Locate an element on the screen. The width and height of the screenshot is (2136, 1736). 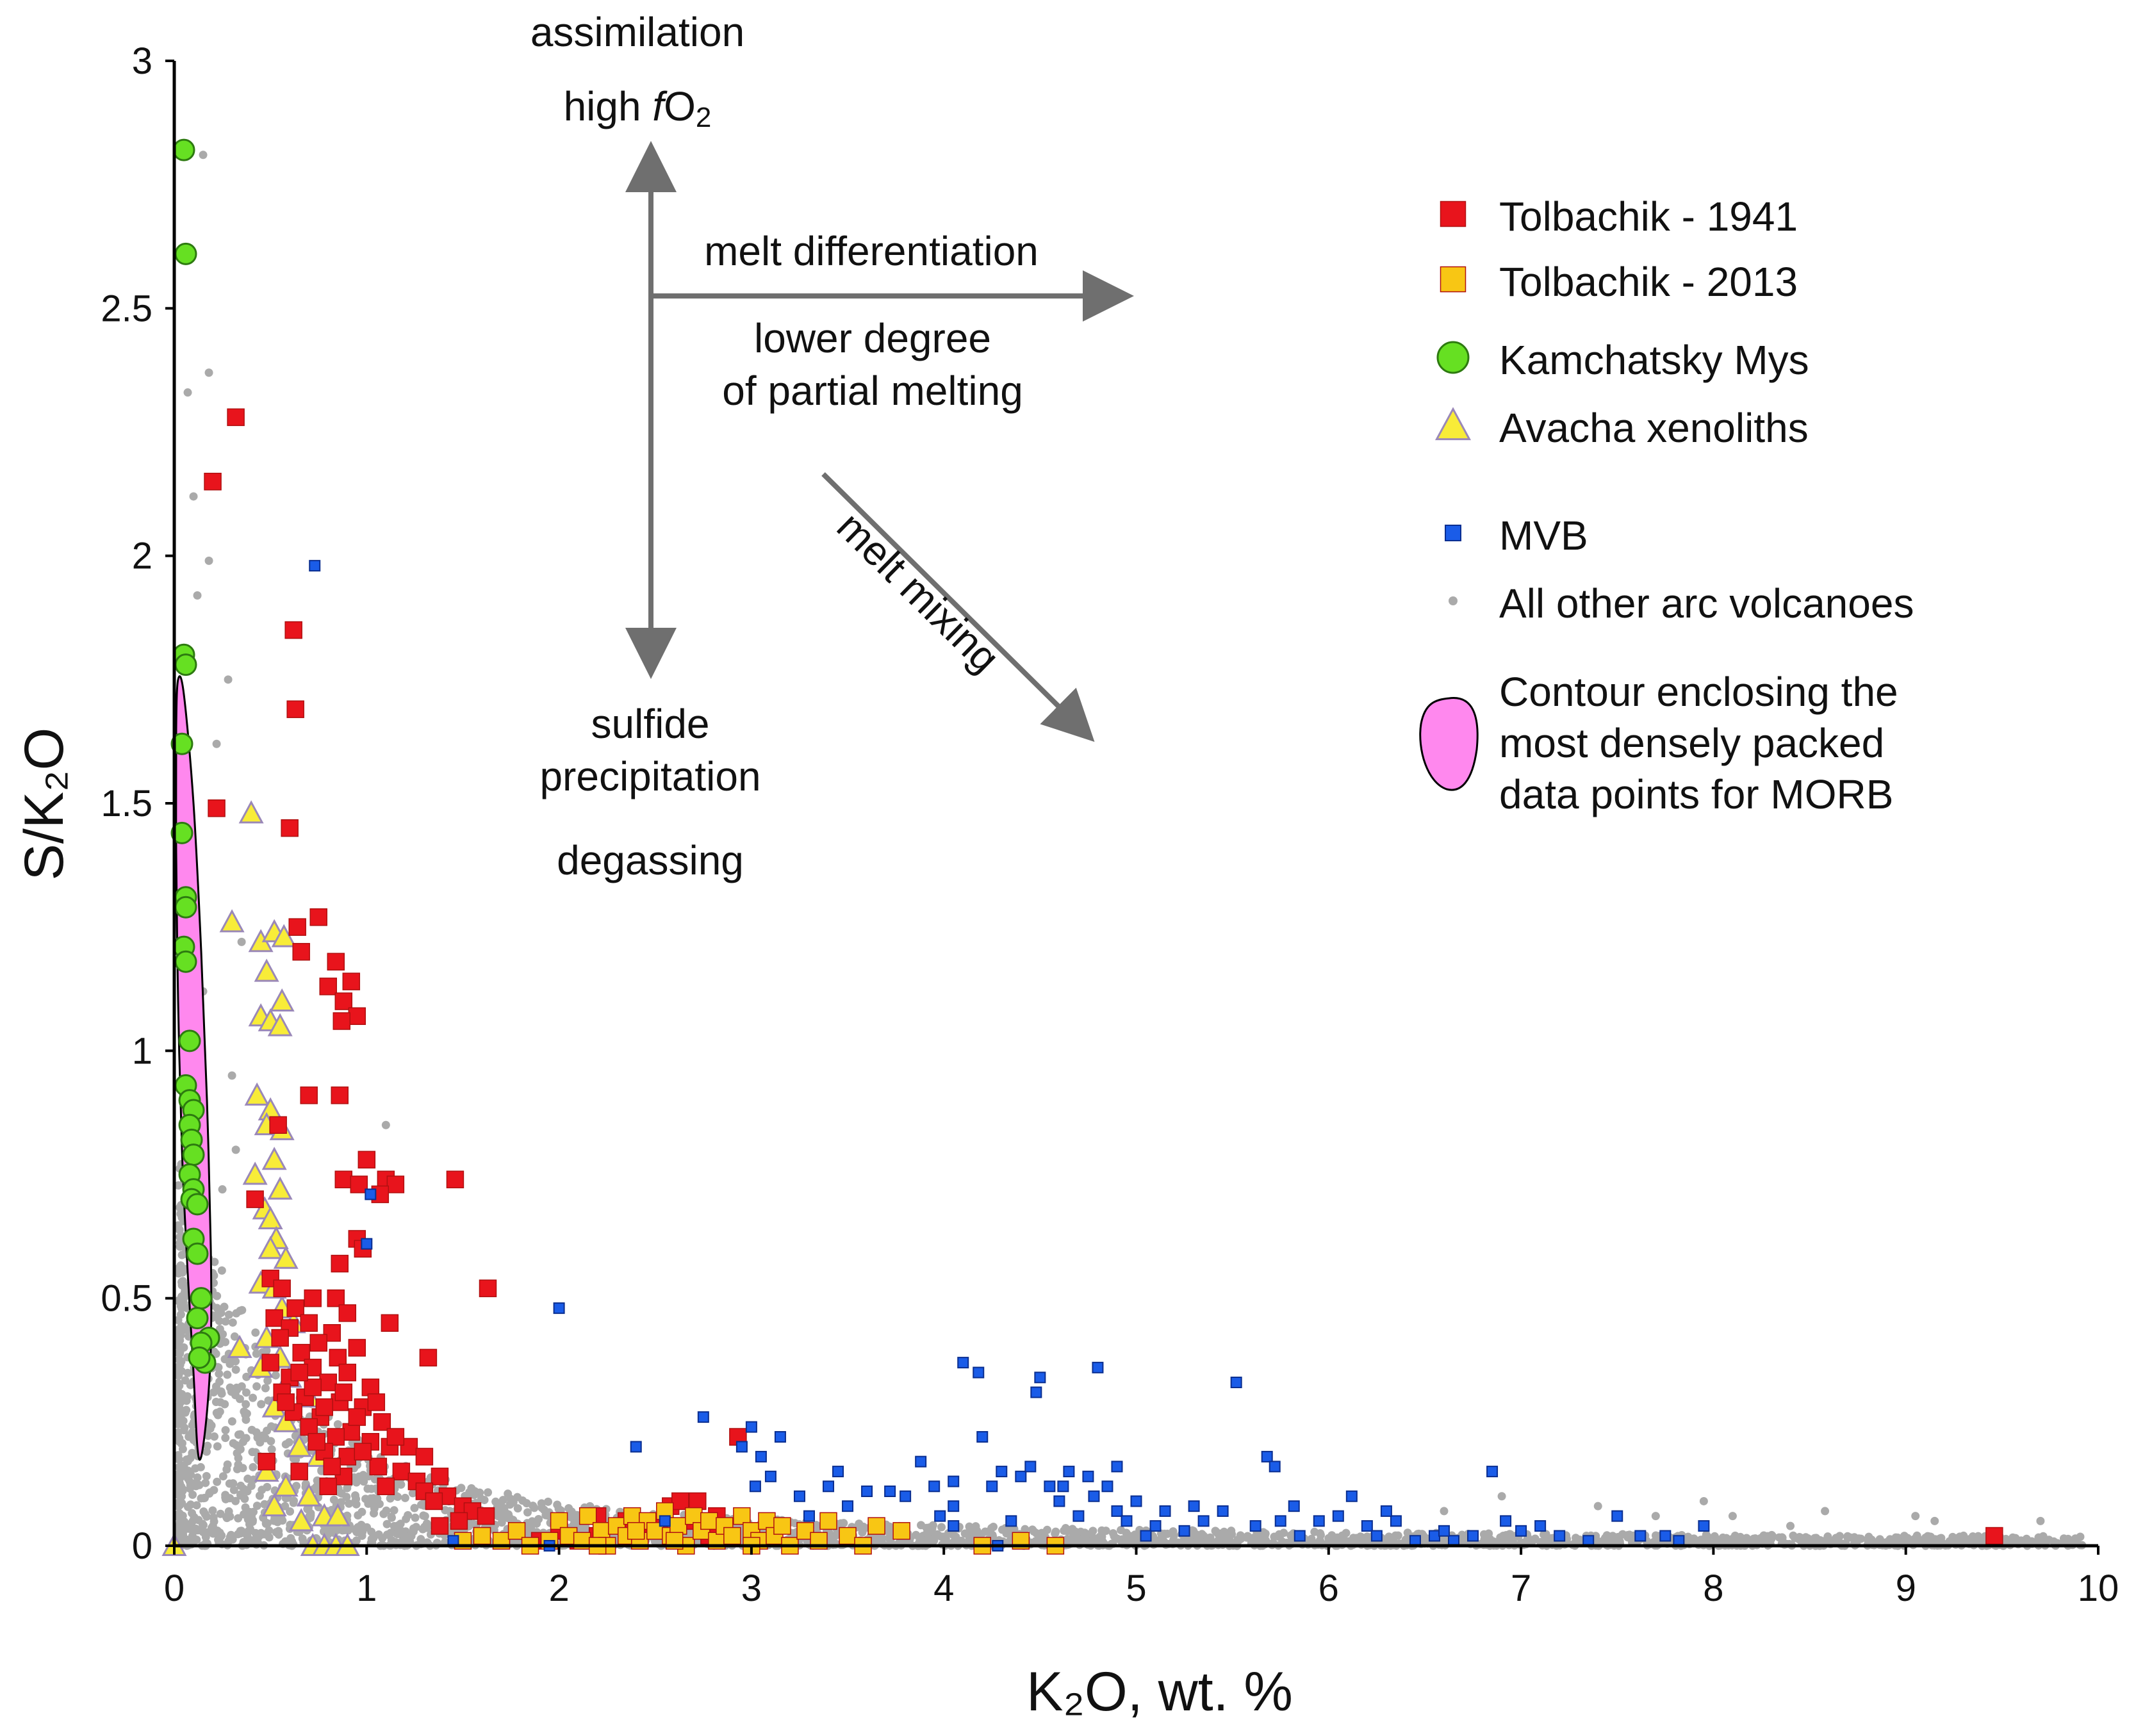
legend-marker-mvb is located at coordinates (1453, 533).